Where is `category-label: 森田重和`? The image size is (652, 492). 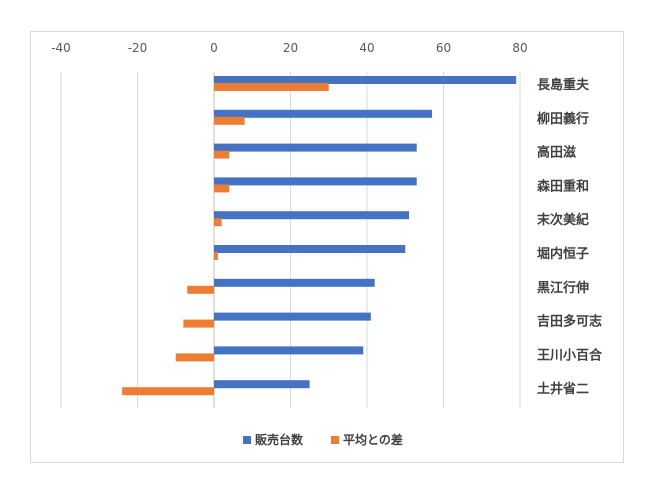
category-label: 森田重和 is located at coordinates (563, 186).